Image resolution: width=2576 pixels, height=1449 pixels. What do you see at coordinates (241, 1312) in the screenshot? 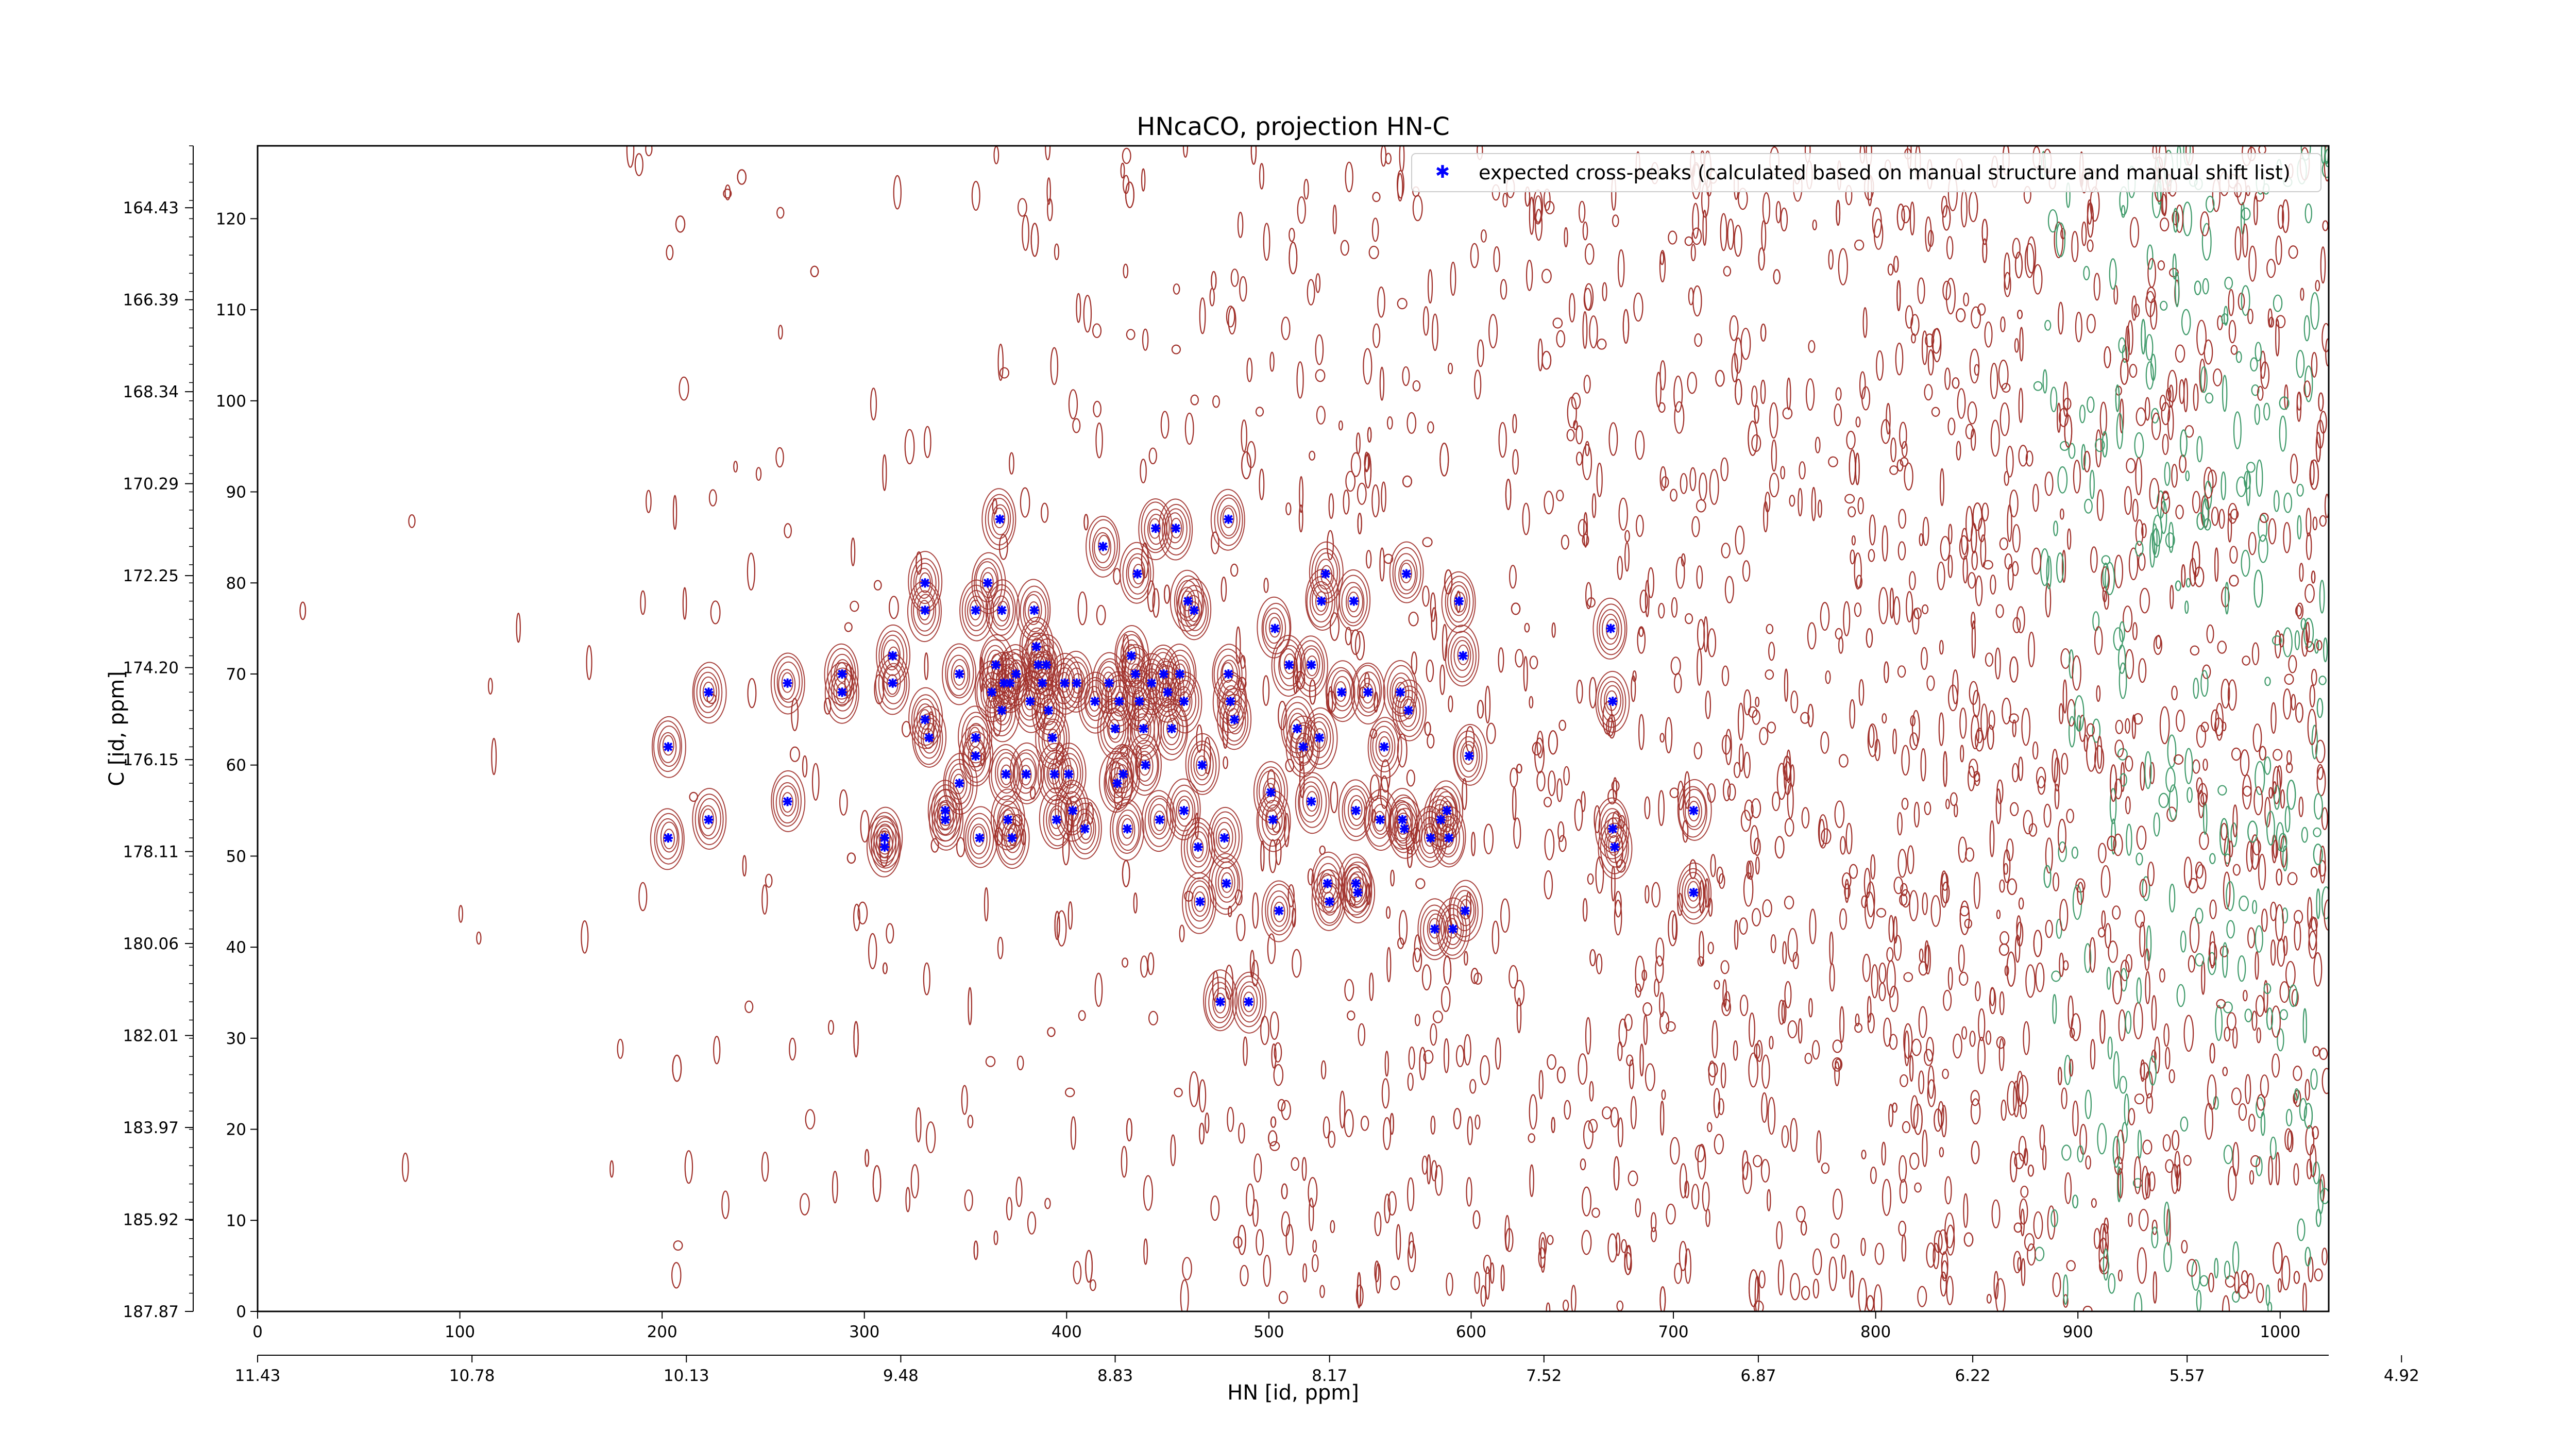
I see `y-tick-label-0: 0` at bounding box center [241, 1312].